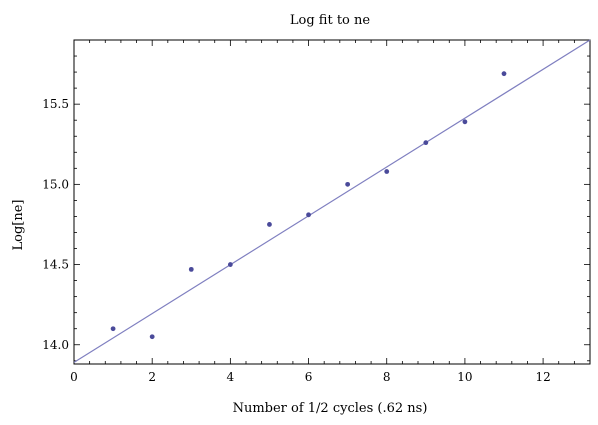 This screenshot has height=425, width=598. Describe the element at coordinates (330, 408) in the screenshot. I see `x-axis-label: Number of 1/2 cycles (.62 ns)` at that location.